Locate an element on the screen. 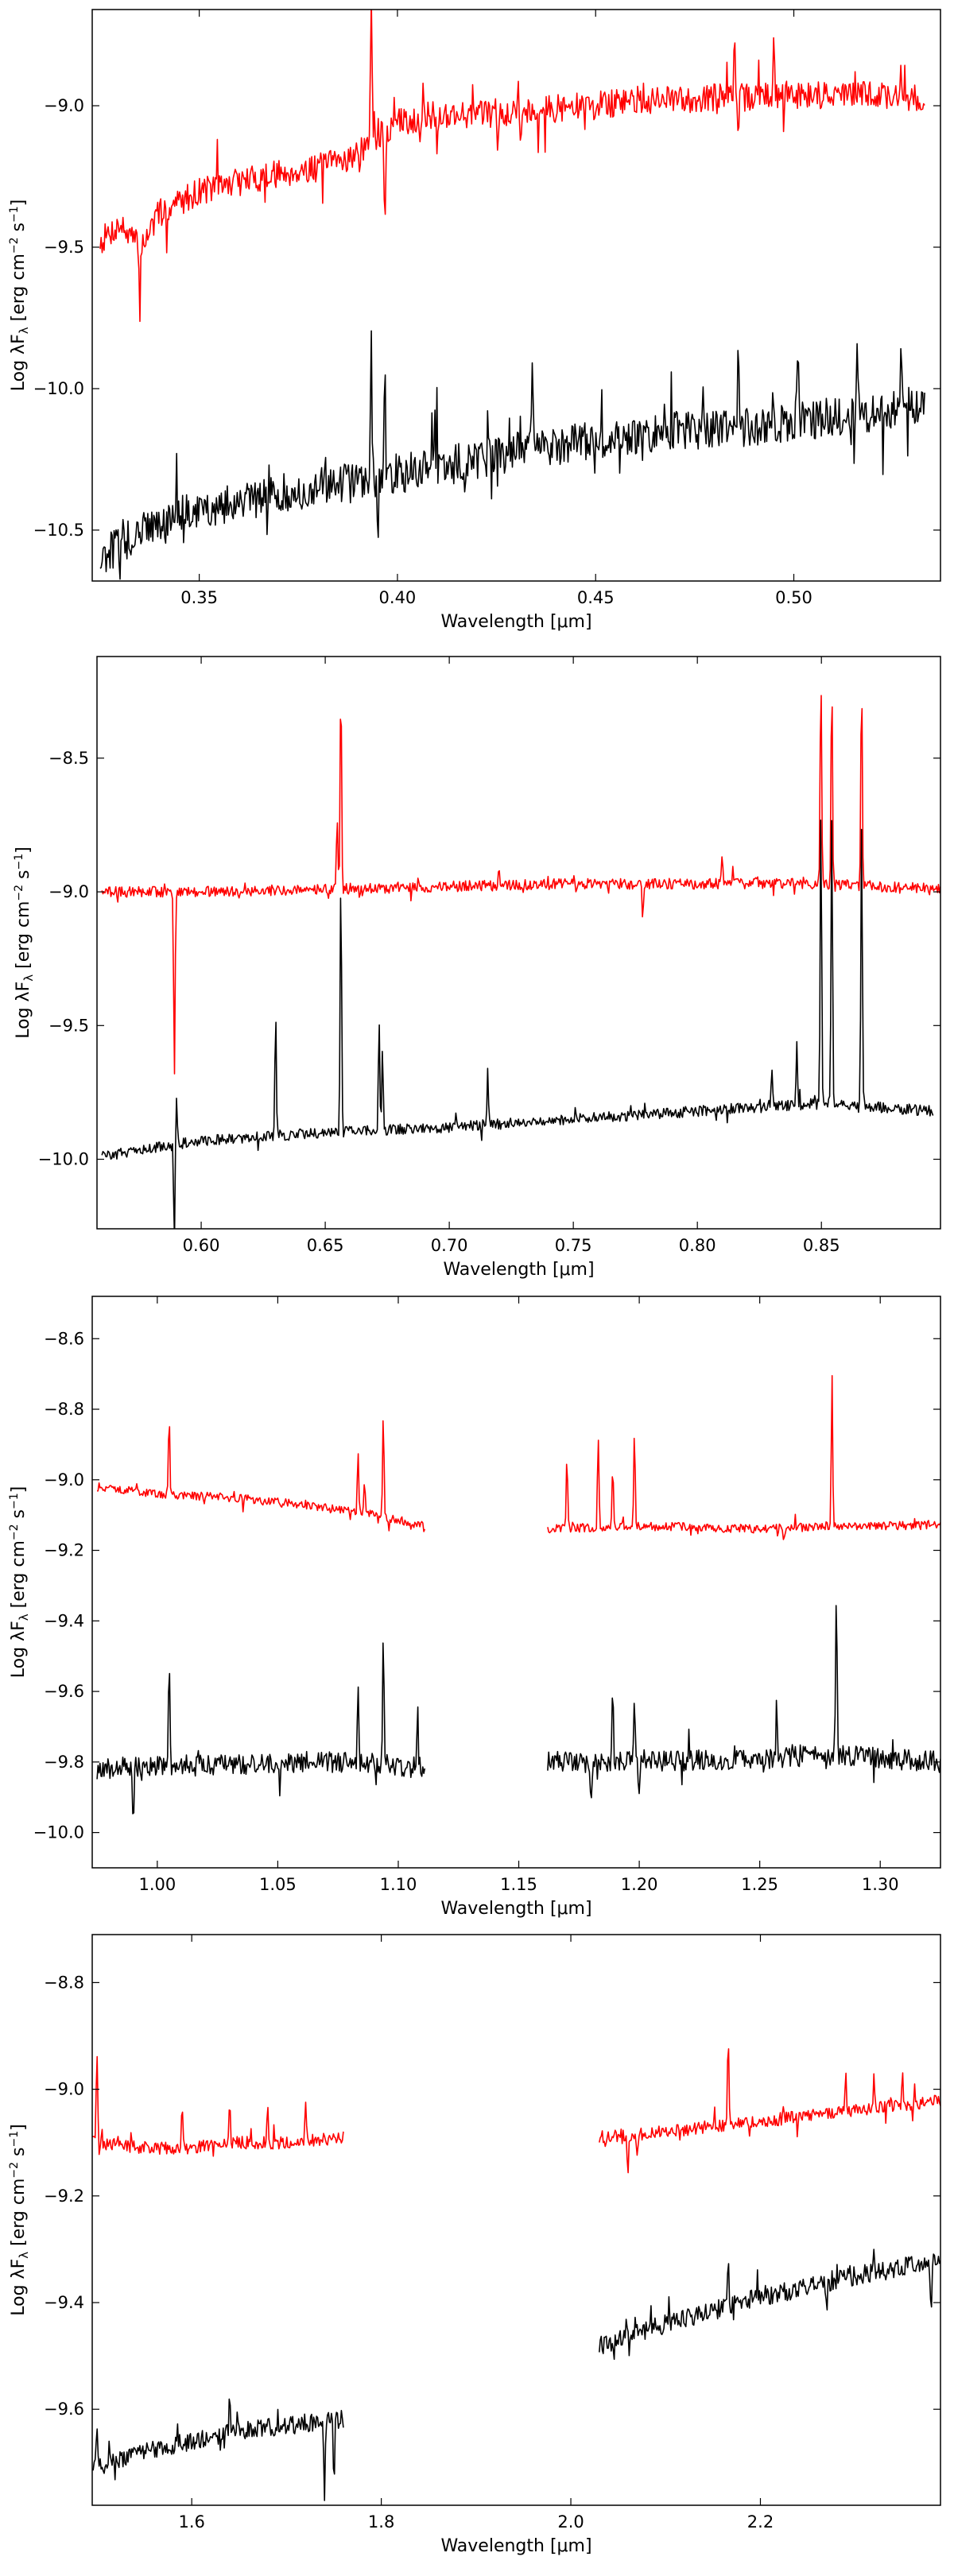 This screenshot has width=954, height=2576. x-tick-label: 1.10 is located at coordinates (398, 1884).